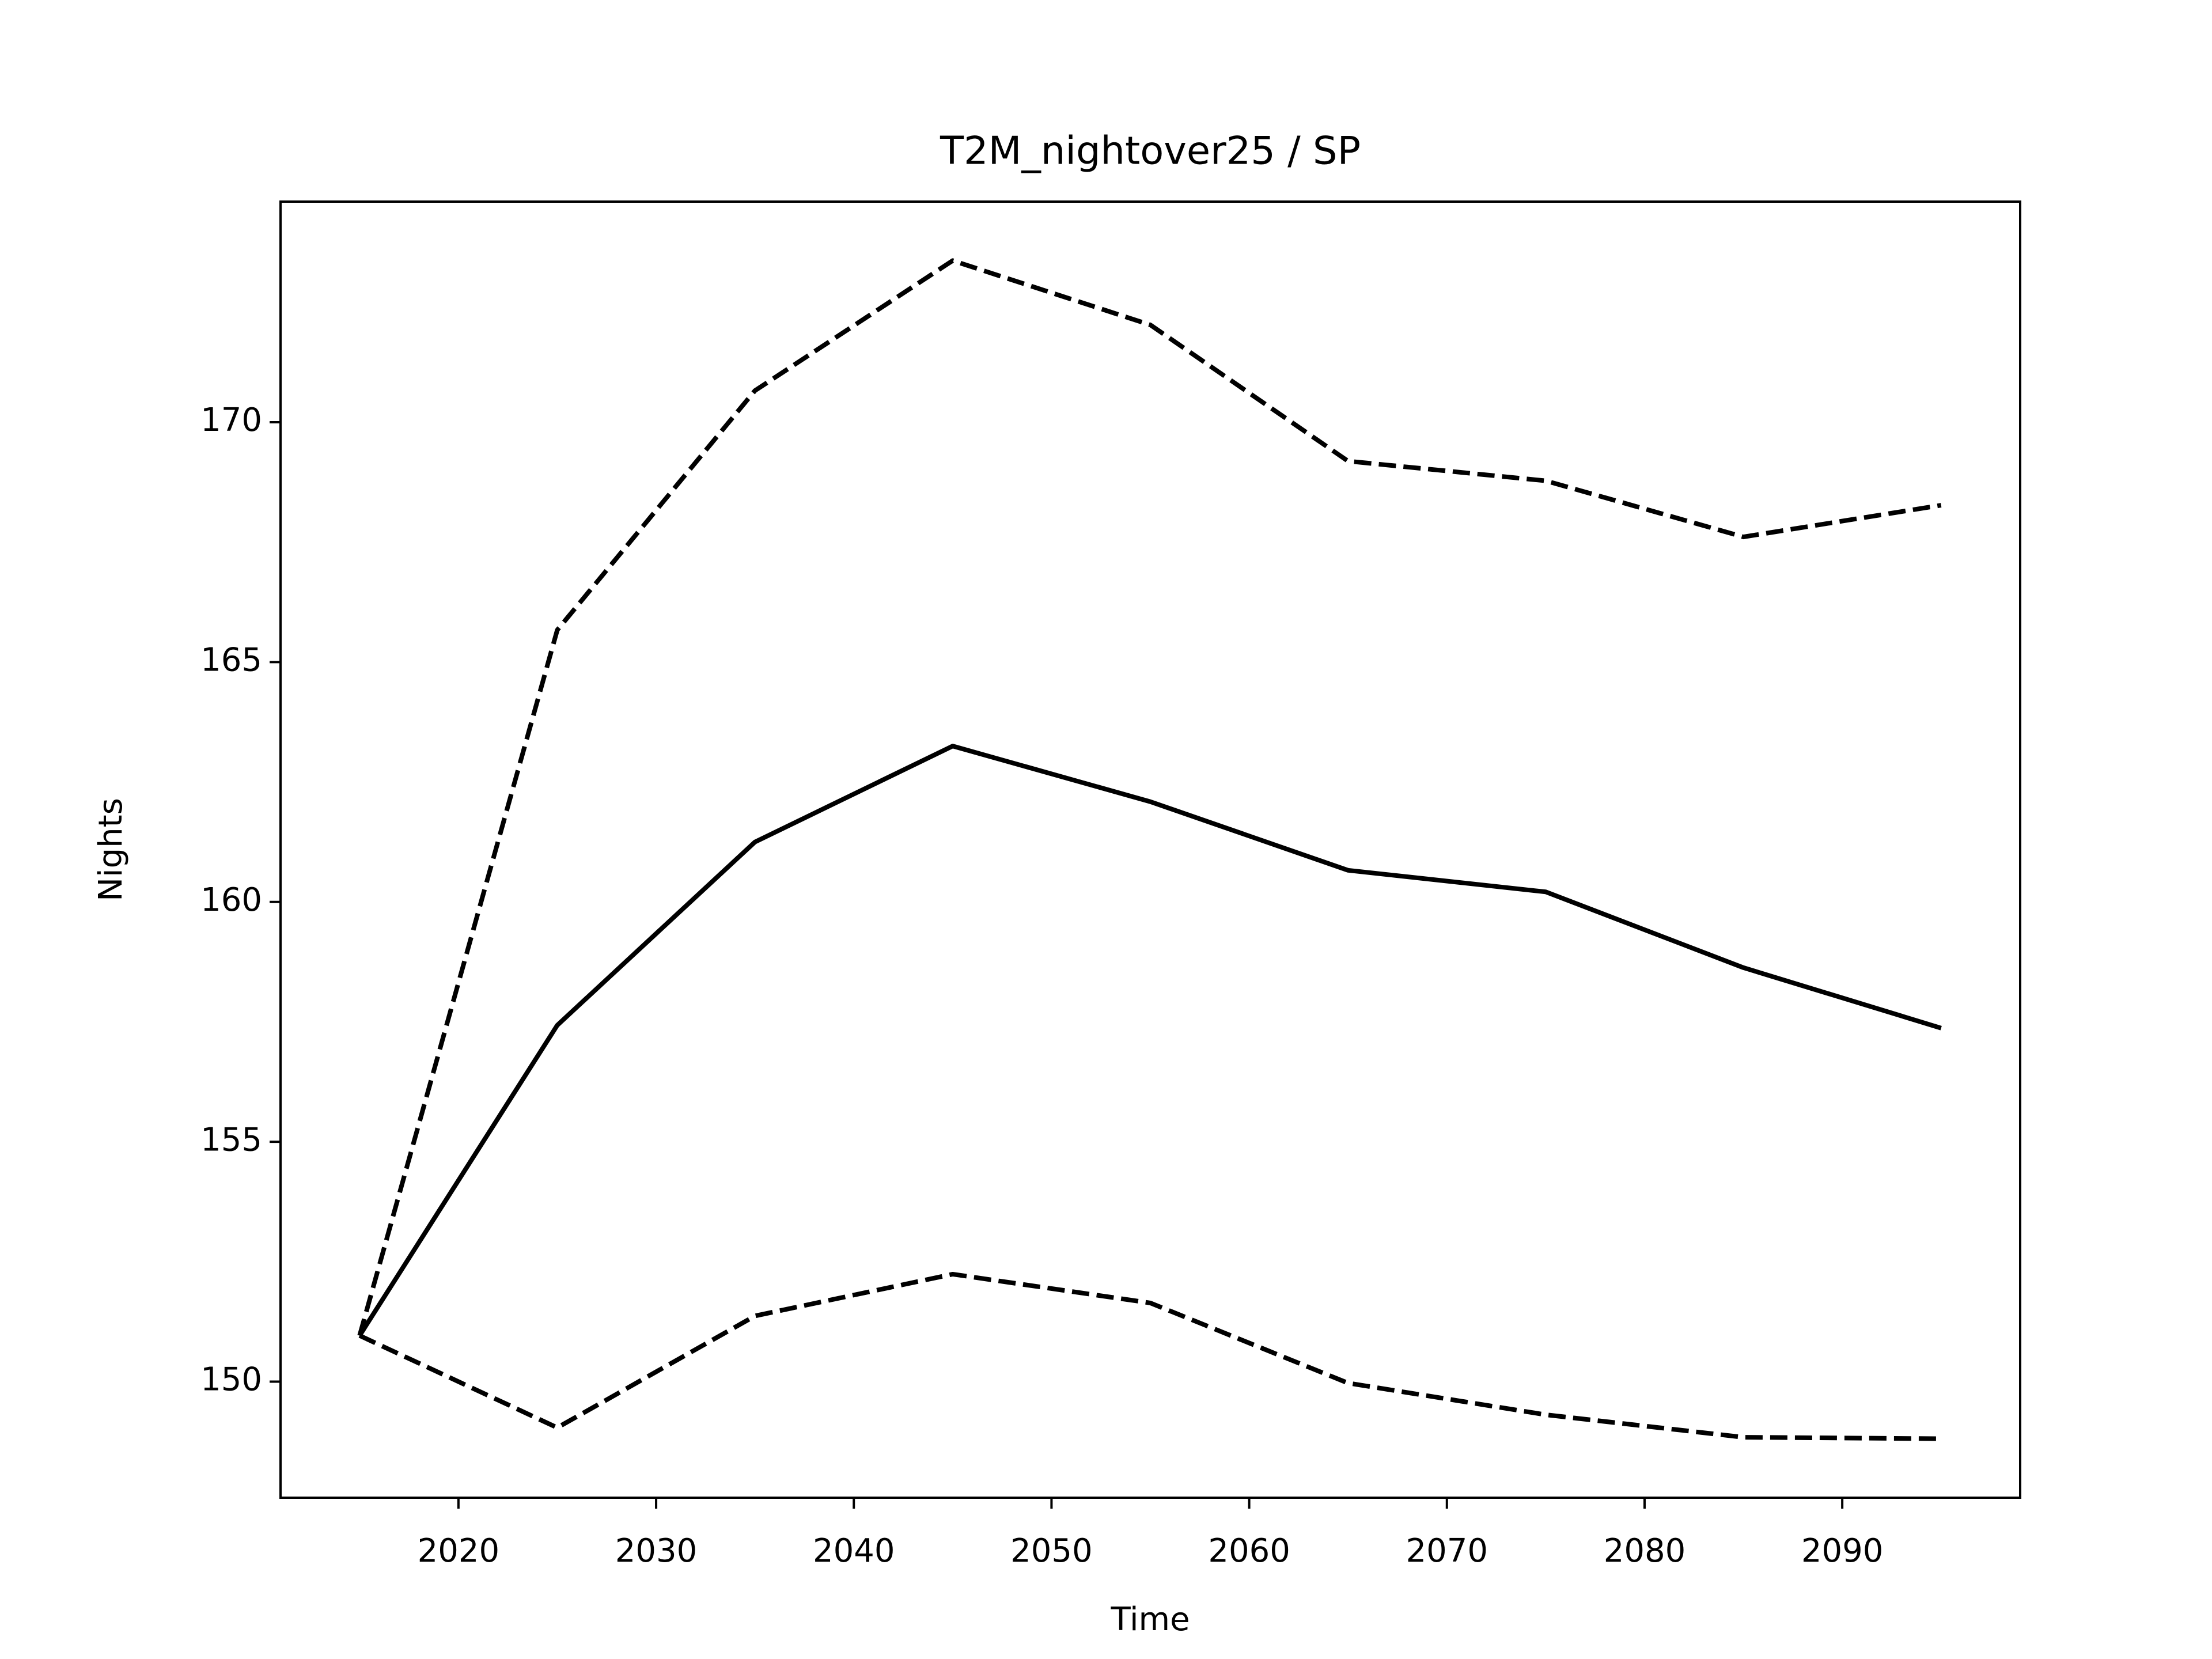  What do you see at coordinates (1447, 1551) in the screenshot?
I see `x-tick-label: 2070` at bounding box center [1447, 1551].